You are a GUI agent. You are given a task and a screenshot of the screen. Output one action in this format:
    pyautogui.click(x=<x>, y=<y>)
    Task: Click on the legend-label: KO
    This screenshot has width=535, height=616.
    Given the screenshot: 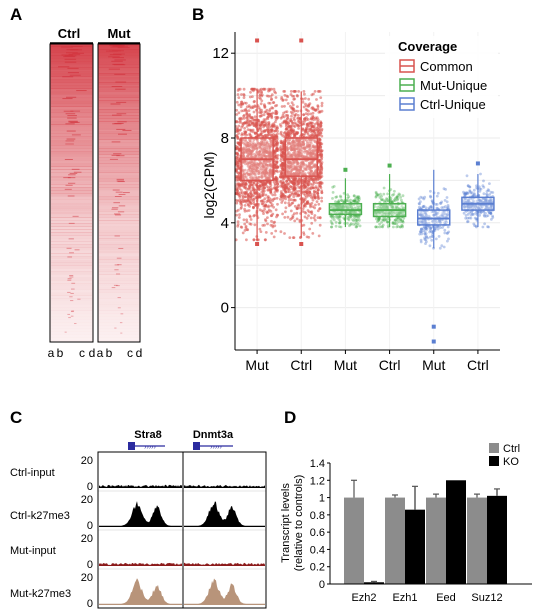 What is the action you would take?
    pyautogui.click(x=511, y=462)
    